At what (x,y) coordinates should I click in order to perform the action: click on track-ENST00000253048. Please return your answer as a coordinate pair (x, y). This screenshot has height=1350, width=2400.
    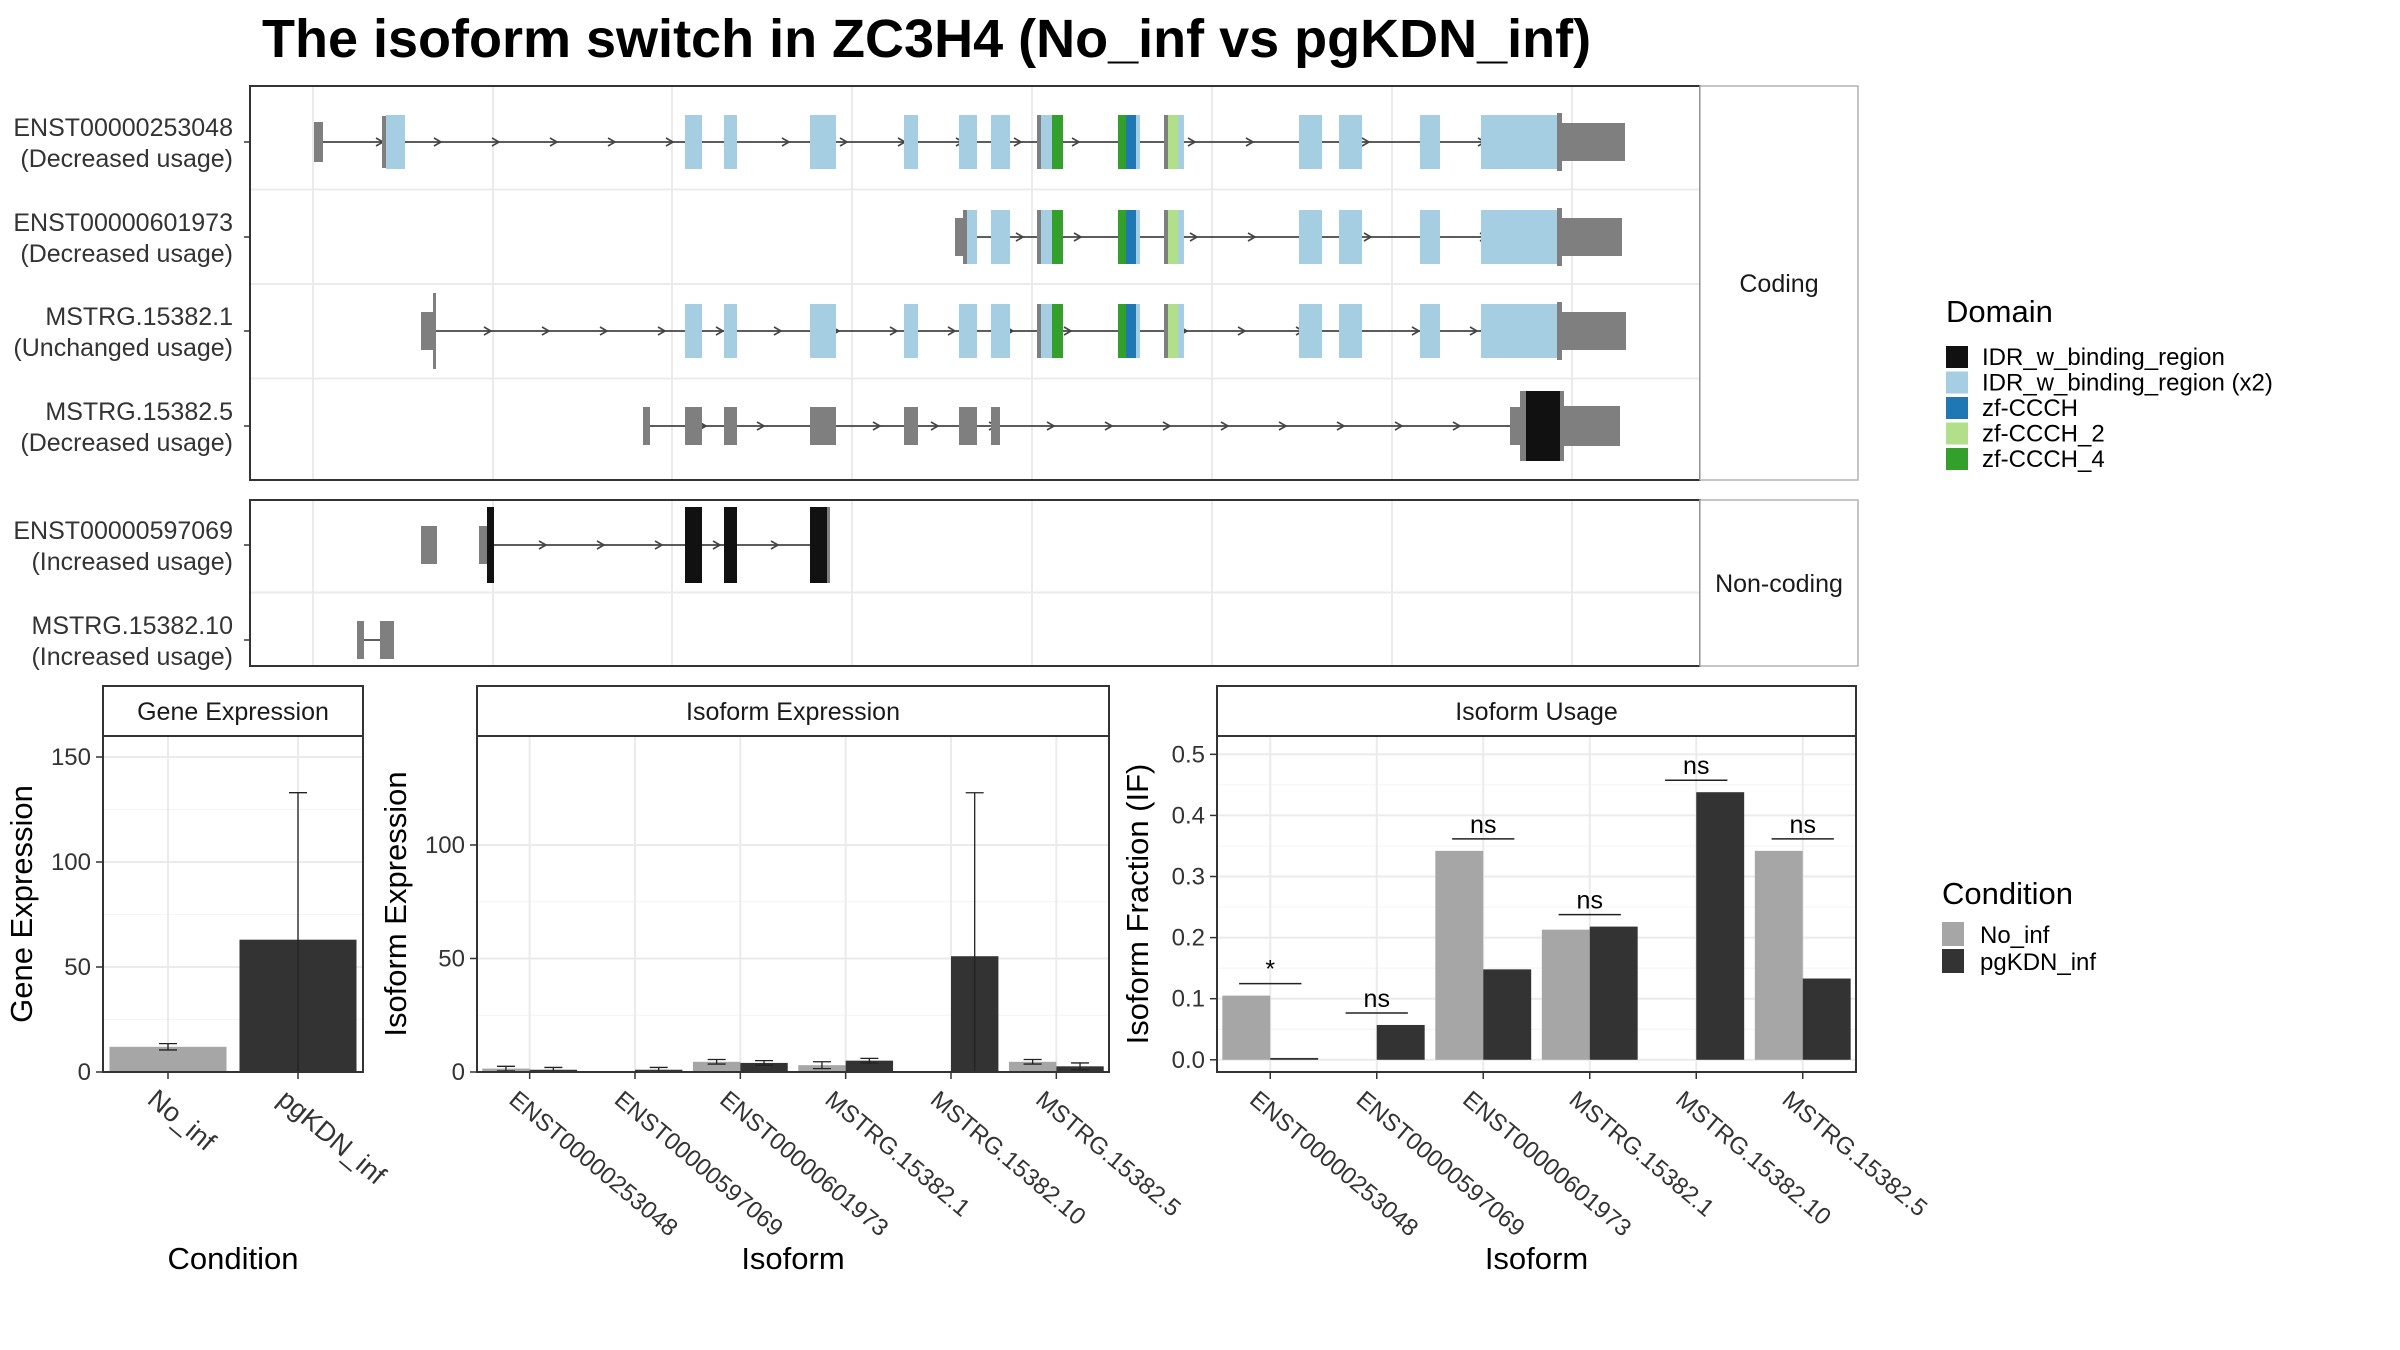
    Looking at the image, I should click on (969, 142).